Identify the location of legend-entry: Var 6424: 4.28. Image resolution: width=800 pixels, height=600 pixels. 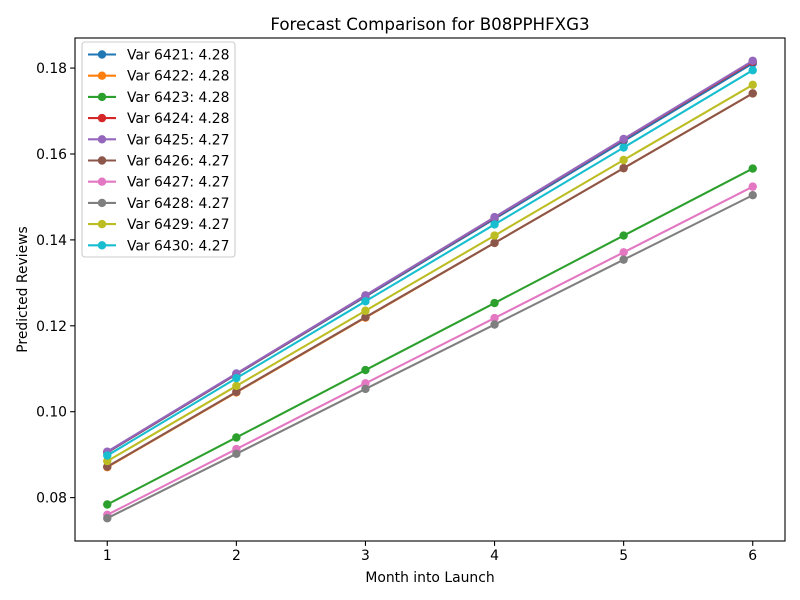
(158, 119).